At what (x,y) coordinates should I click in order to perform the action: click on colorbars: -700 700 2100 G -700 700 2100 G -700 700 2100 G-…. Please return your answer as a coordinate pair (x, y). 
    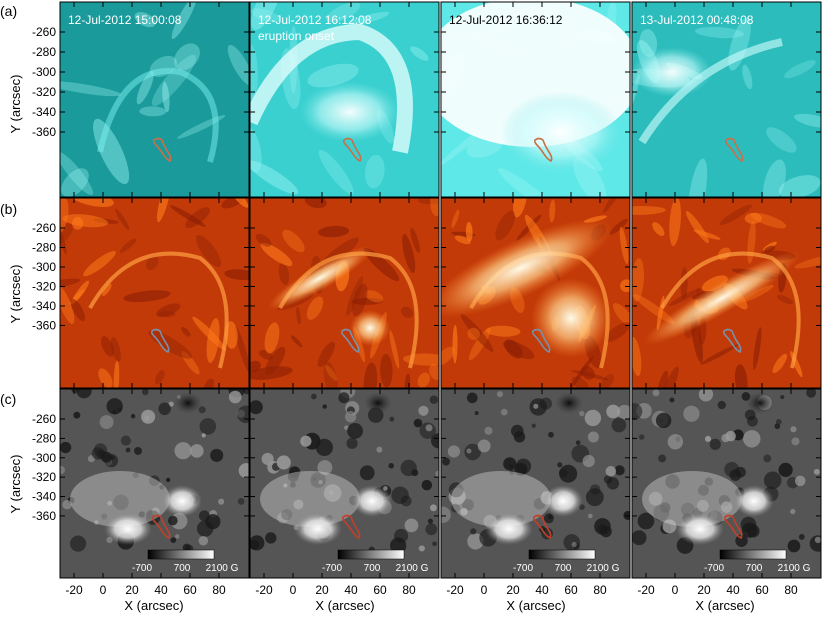
    Looking at the image, I should click on (471, 561).